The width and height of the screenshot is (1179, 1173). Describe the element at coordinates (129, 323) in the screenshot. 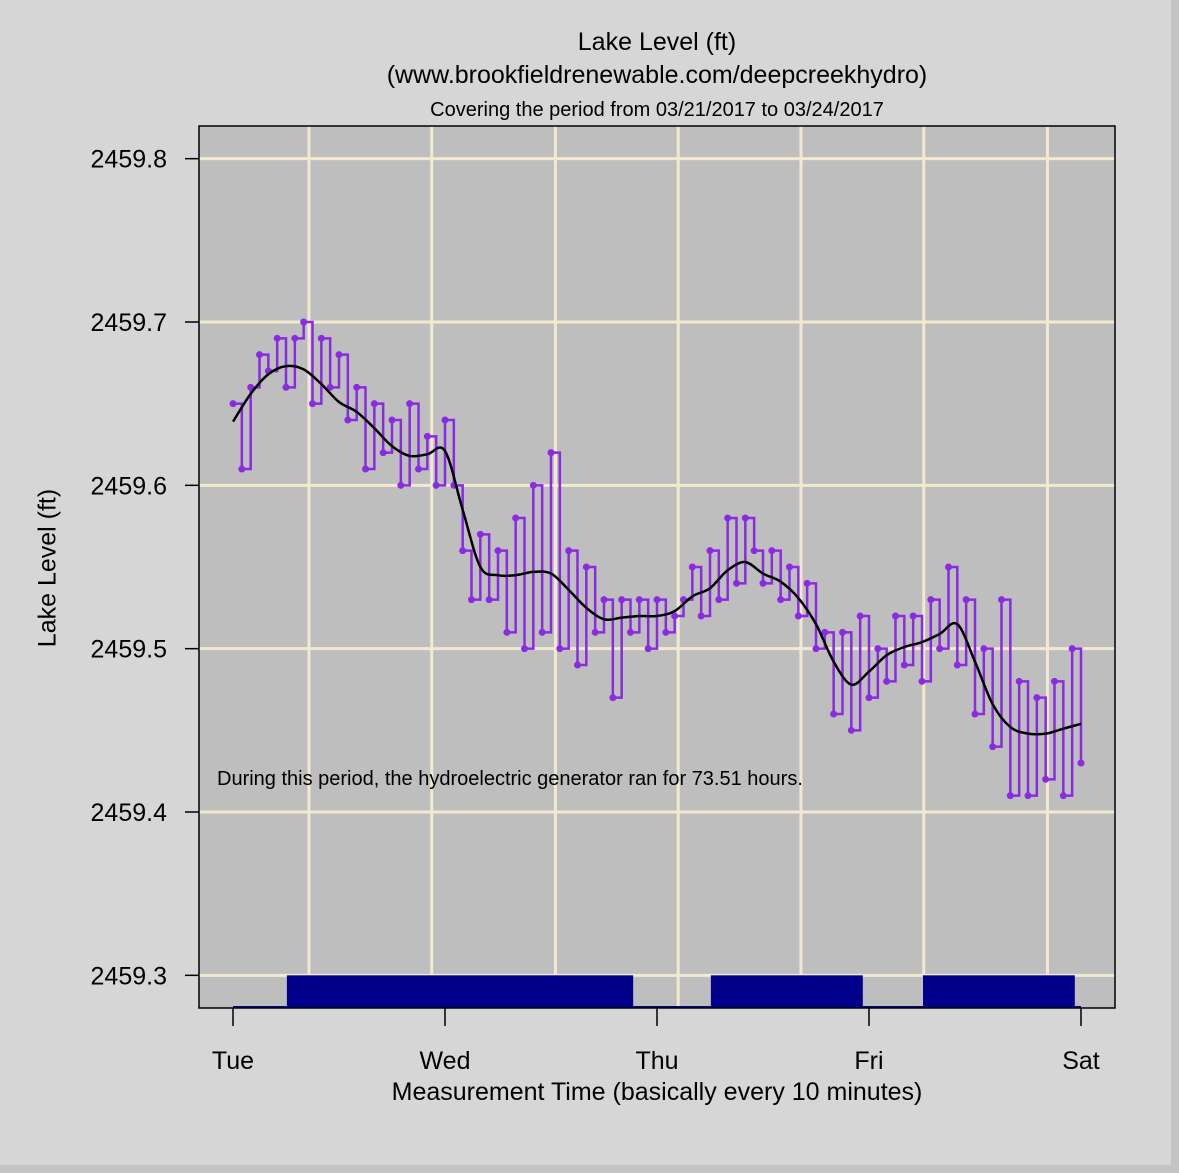

I see `y-tick-label: 2459.7` at that location.